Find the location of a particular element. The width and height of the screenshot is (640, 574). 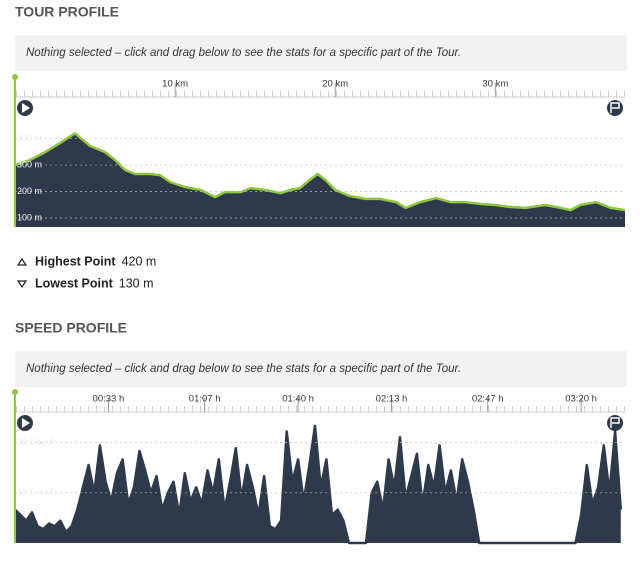

y-tick-label: 100 m is located at coordinates (29, 217).